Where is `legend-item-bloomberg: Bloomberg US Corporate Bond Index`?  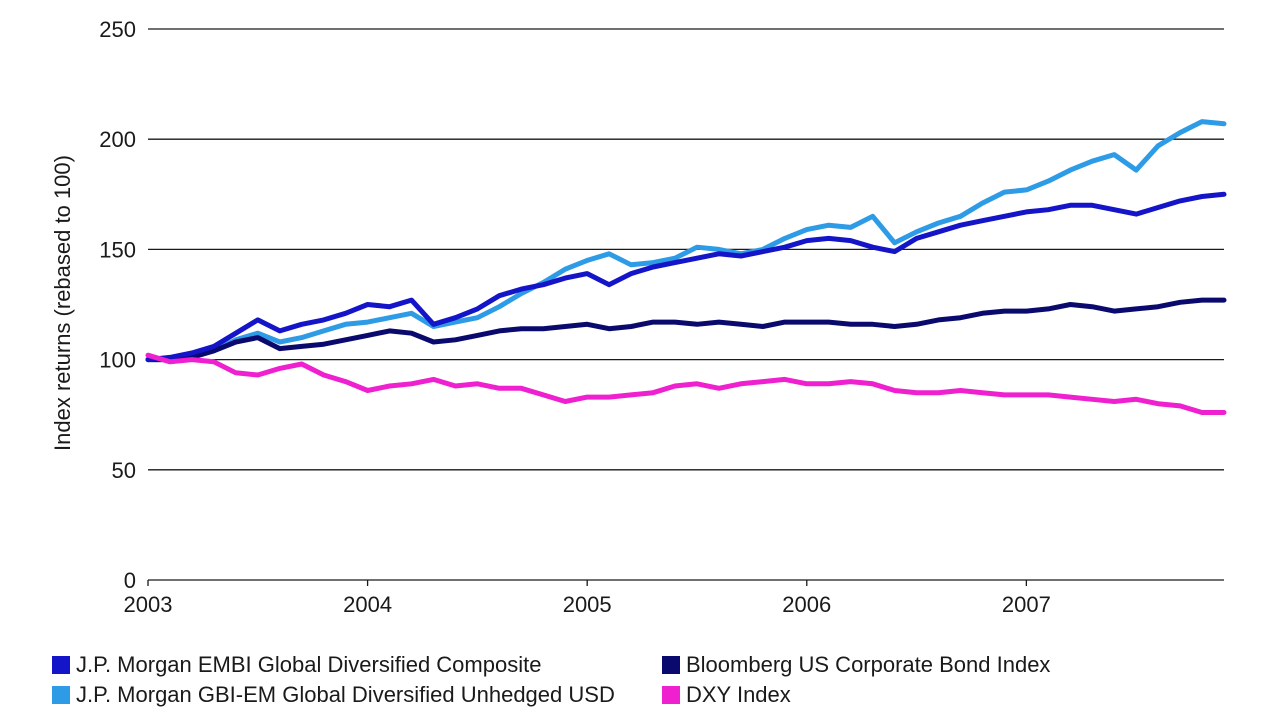
legend-item-bloomberg: Bloomberg US Corporate Bond Index is located at coordinates (856, 665).